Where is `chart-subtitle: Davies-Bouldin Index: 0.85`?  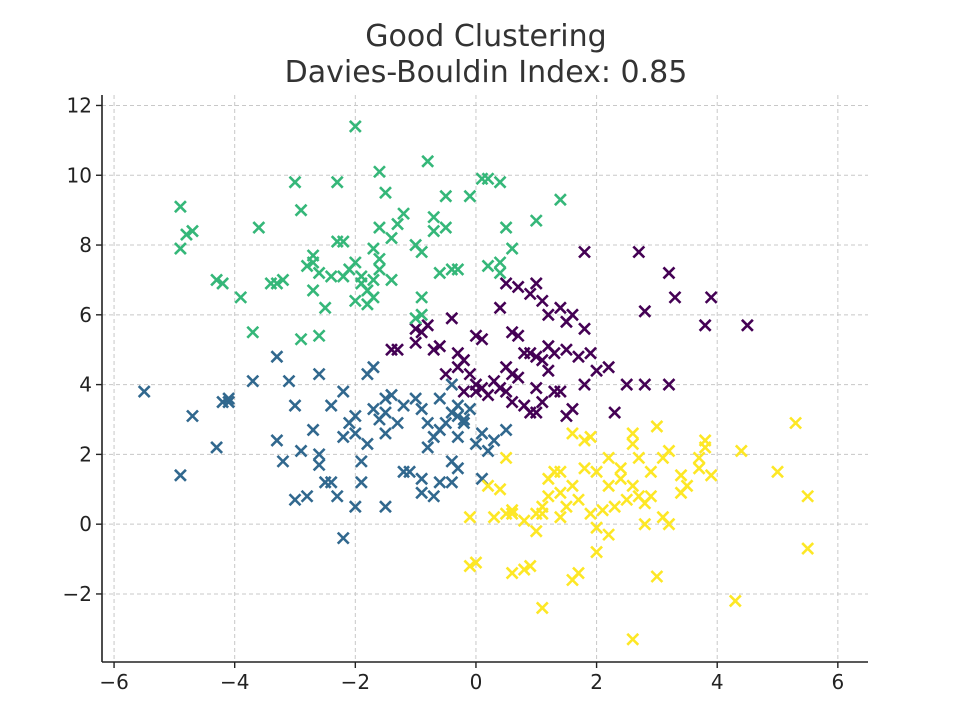
chart-subtitle: Davies-Bouldin Index: 0.85 is located at coordinates (486, 72).